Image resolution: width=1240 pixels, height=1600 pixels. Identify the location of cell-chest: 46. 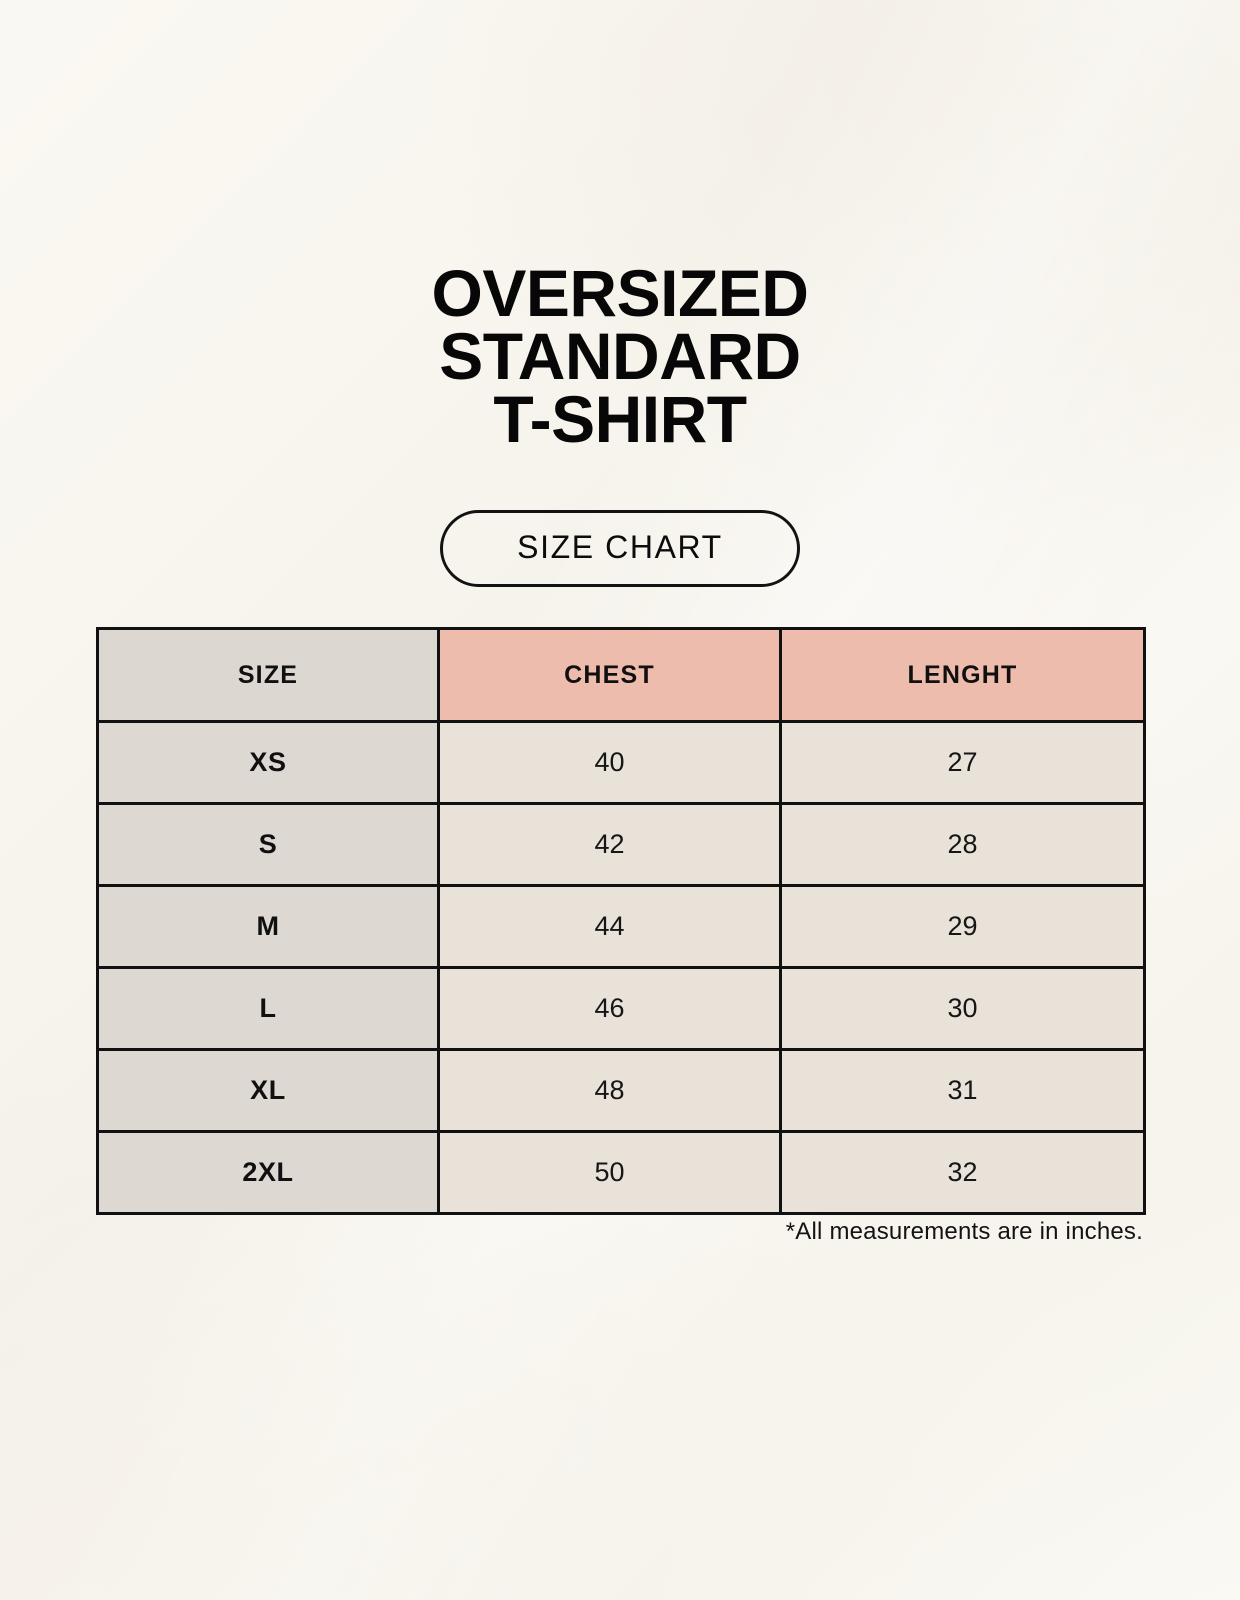
(609, 1008).